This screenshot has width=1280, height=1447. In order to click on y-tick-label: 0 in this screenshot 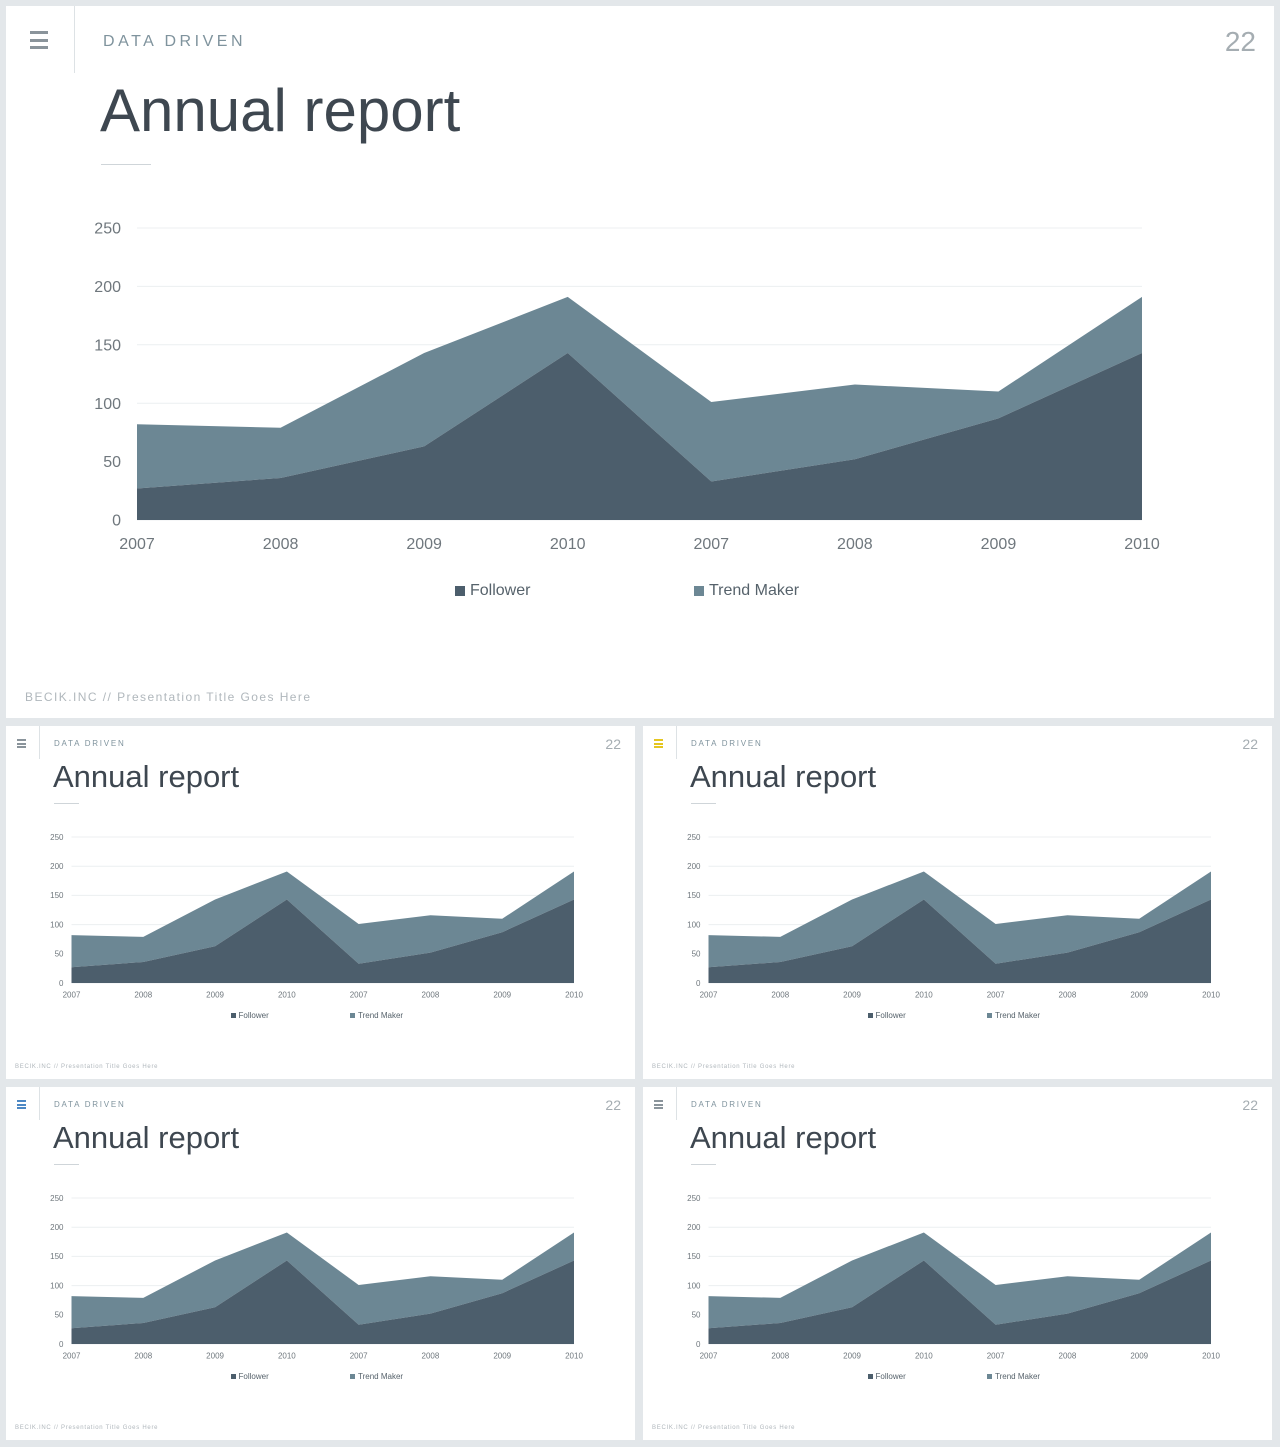, I will do `click(61, 983)`.